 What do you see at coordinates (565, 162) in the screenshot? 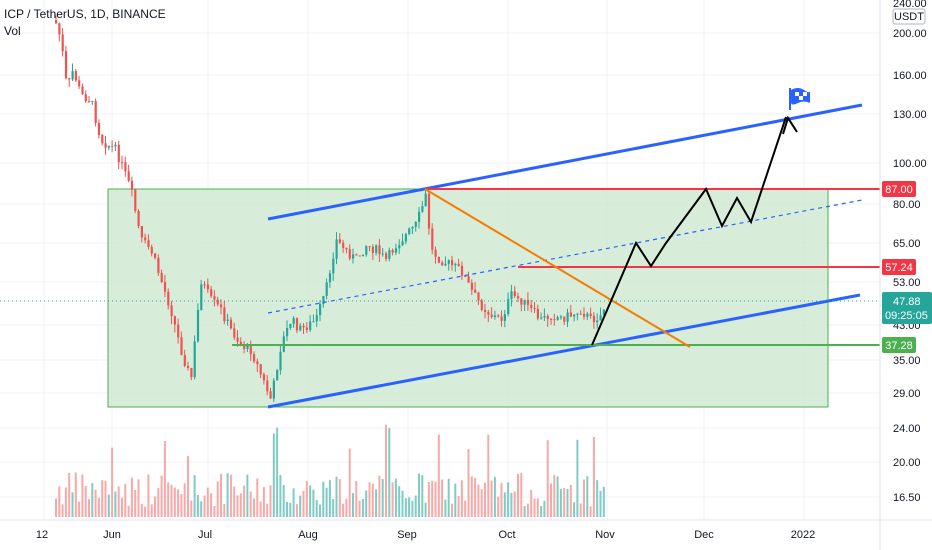
I see `upper-channel-line` at bounding box center [565, 162].